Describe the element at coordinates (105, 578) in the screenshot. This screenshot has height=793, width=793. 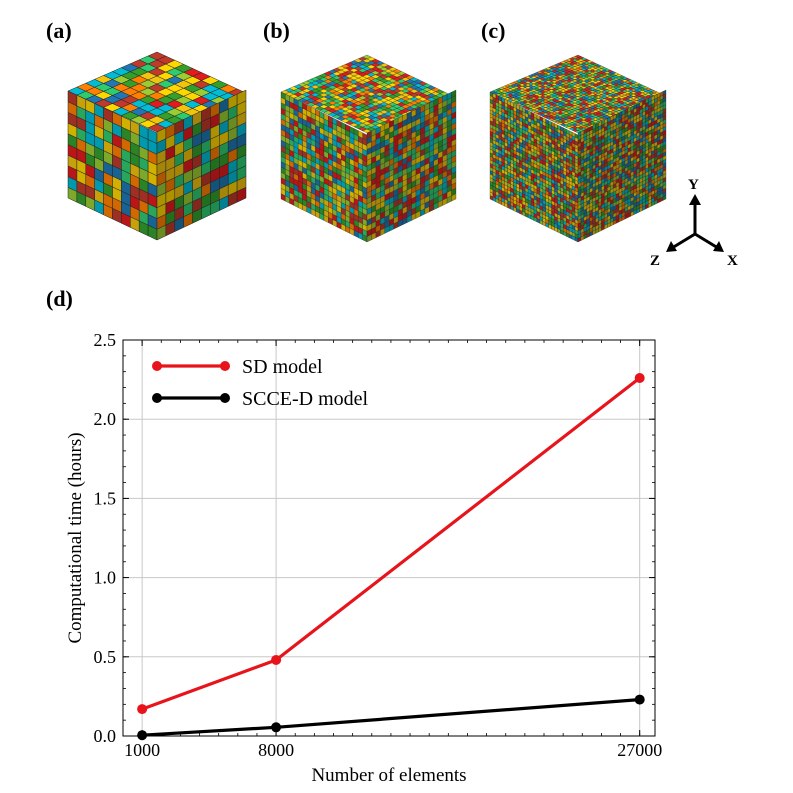
I see `y-tick-label: 1.0` at that location.